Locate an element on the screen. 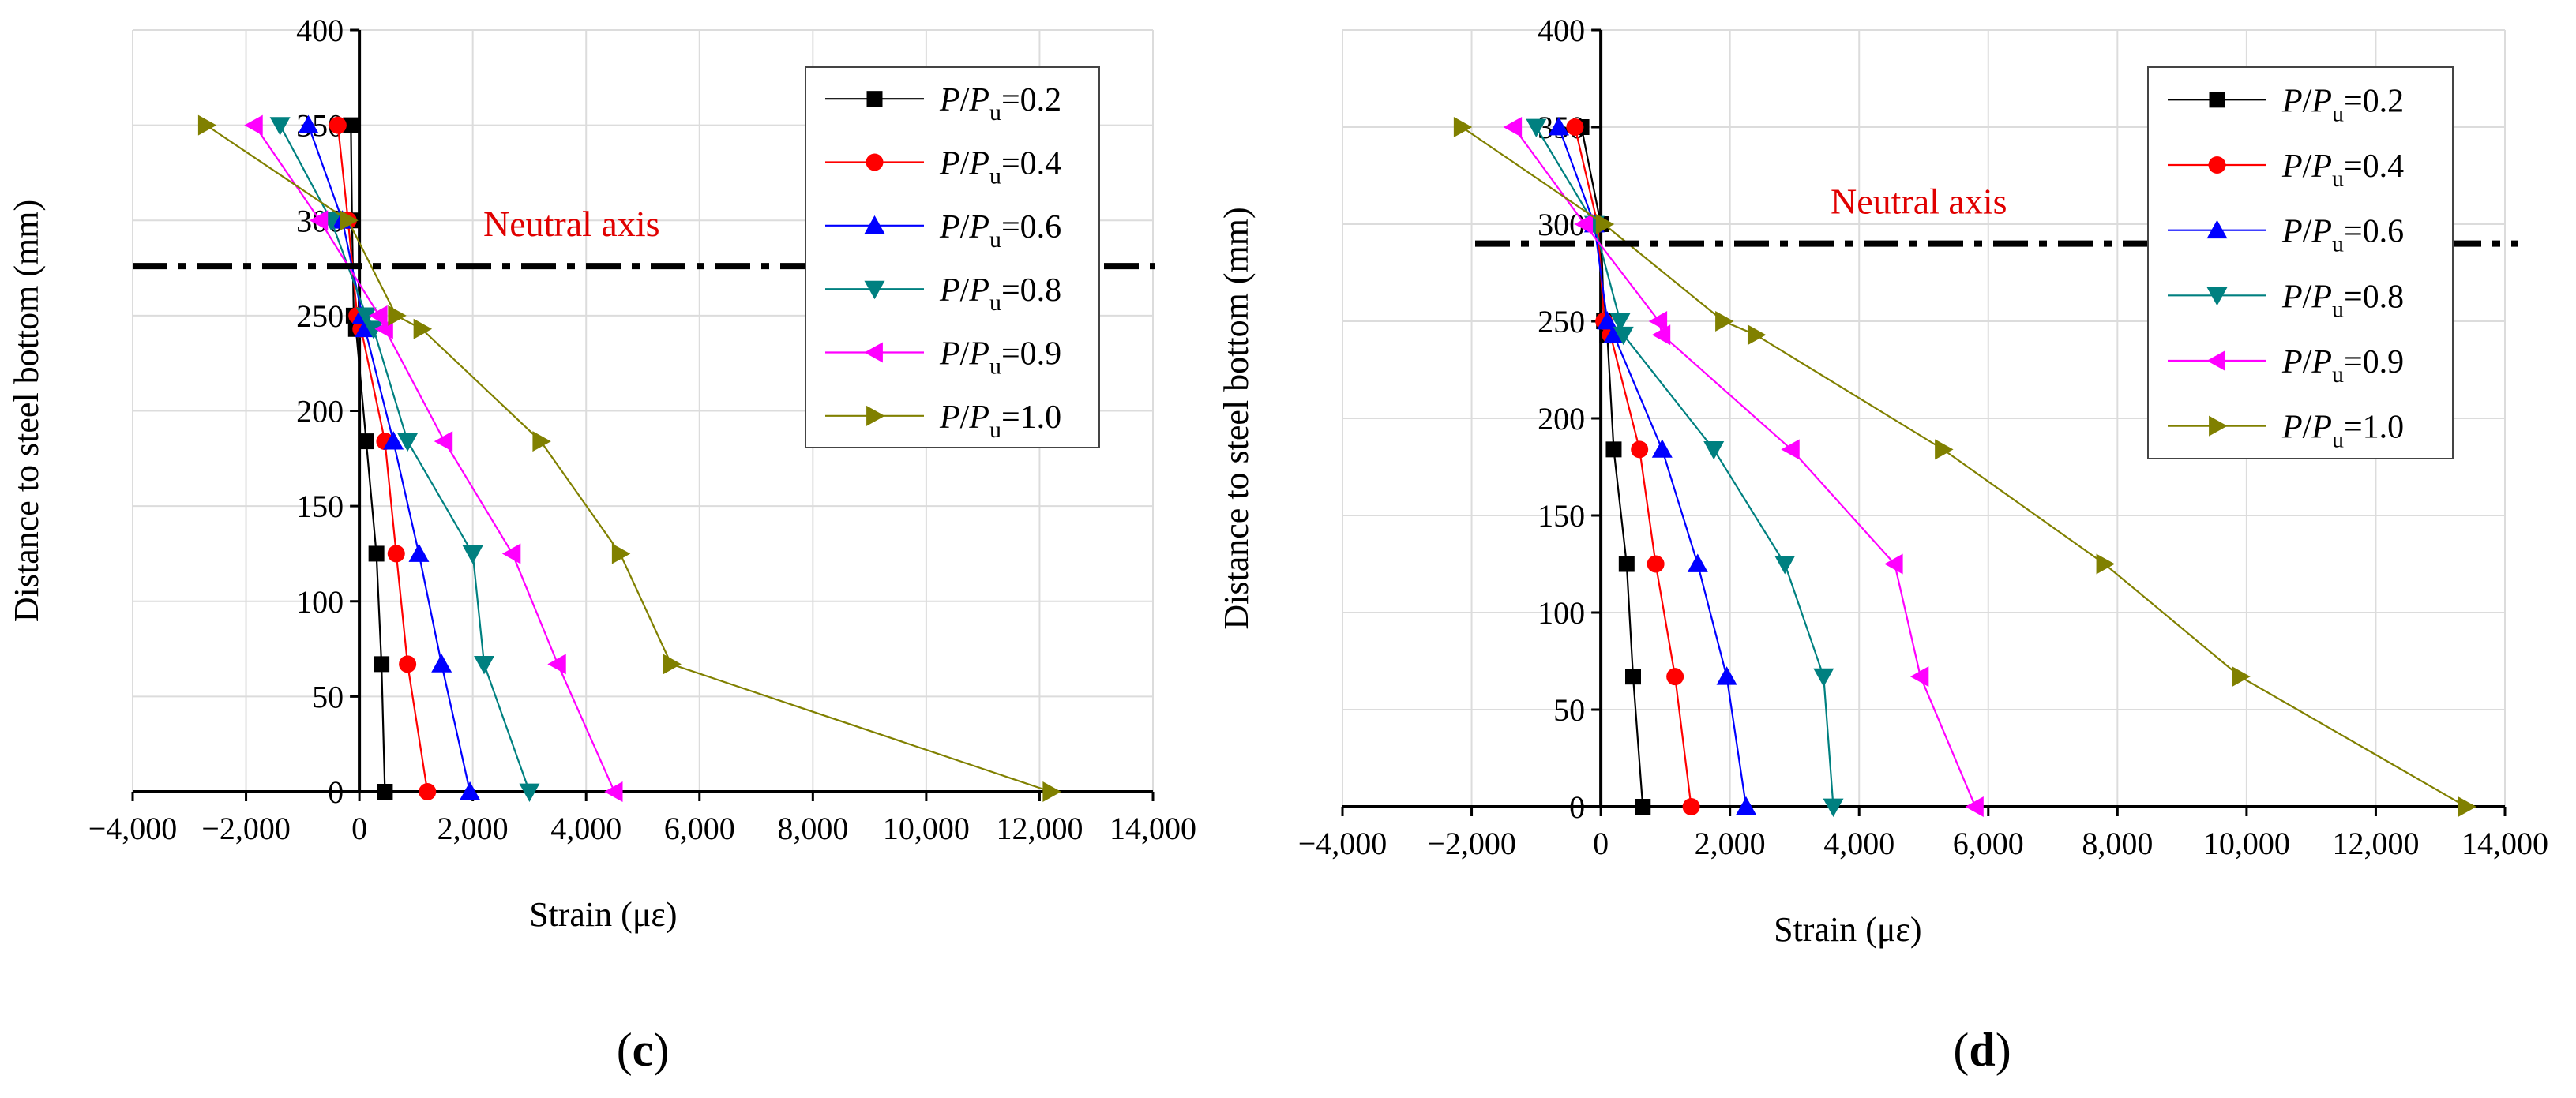 This screenshot has width=2576, height=1098. panel-label-close: ) is located at coordinates (661, 1050).